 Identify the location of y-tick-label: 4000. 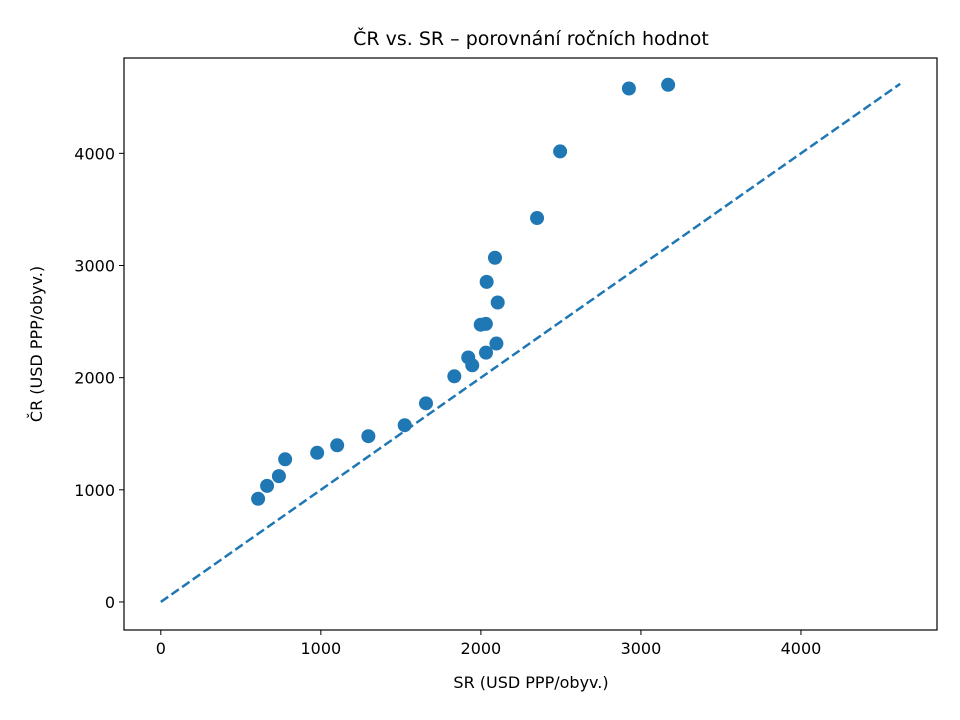
(94, 153).